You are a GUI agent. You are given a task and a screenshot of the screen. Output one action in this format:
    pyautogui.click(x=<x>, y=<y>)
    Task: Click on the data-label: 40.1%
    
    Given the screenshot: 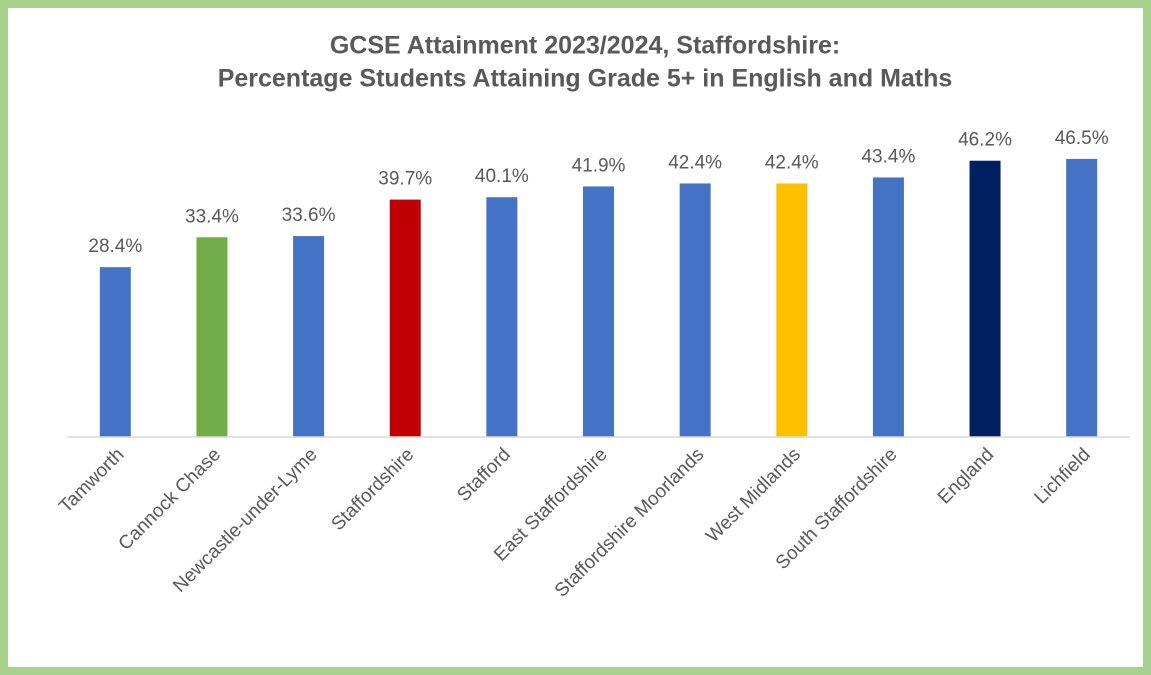 What is the action you would take?
    pyautogui.click(x=502, y=176)
    